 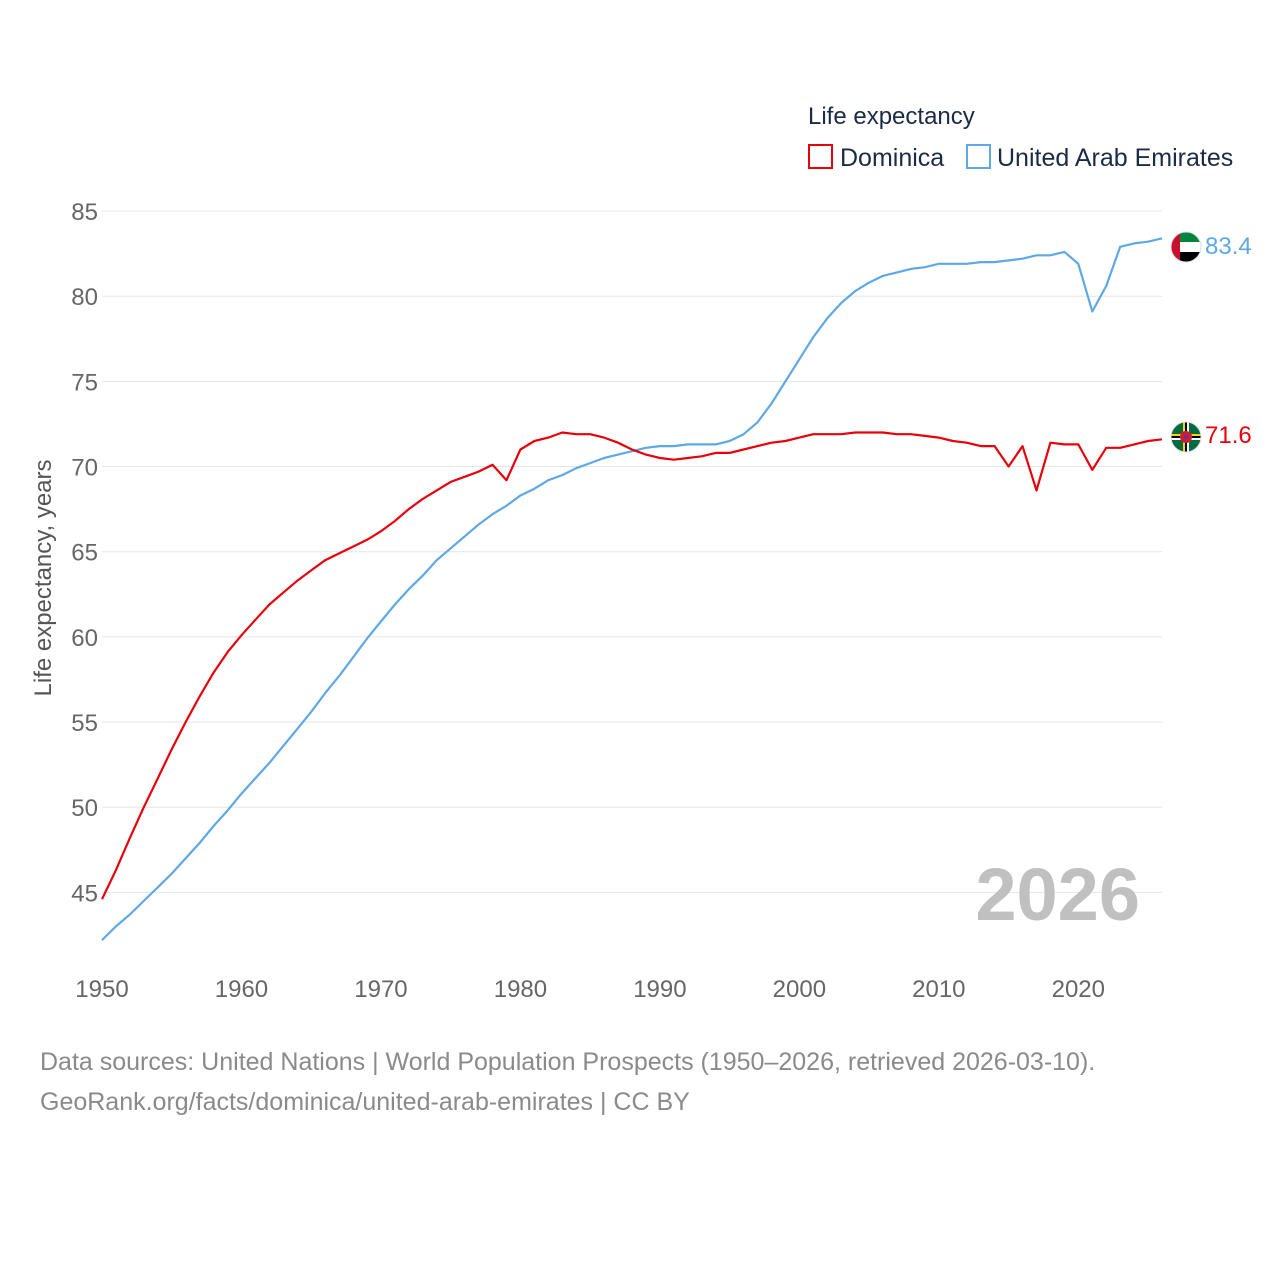 What do you see at coordinates (659, 989) in the screenshot?
I see `x-tick-label: 1990` at bounding box center [659, 989].